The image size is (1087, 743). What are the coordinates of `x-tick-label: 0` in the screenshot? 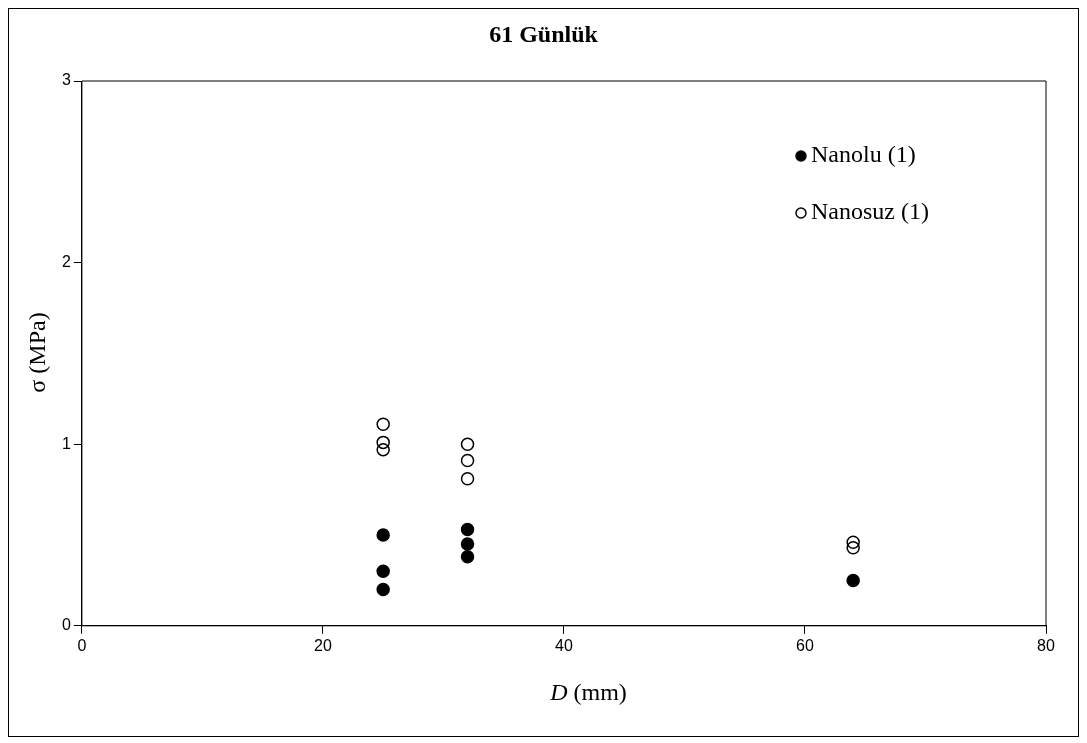 It's located at (82, 645).